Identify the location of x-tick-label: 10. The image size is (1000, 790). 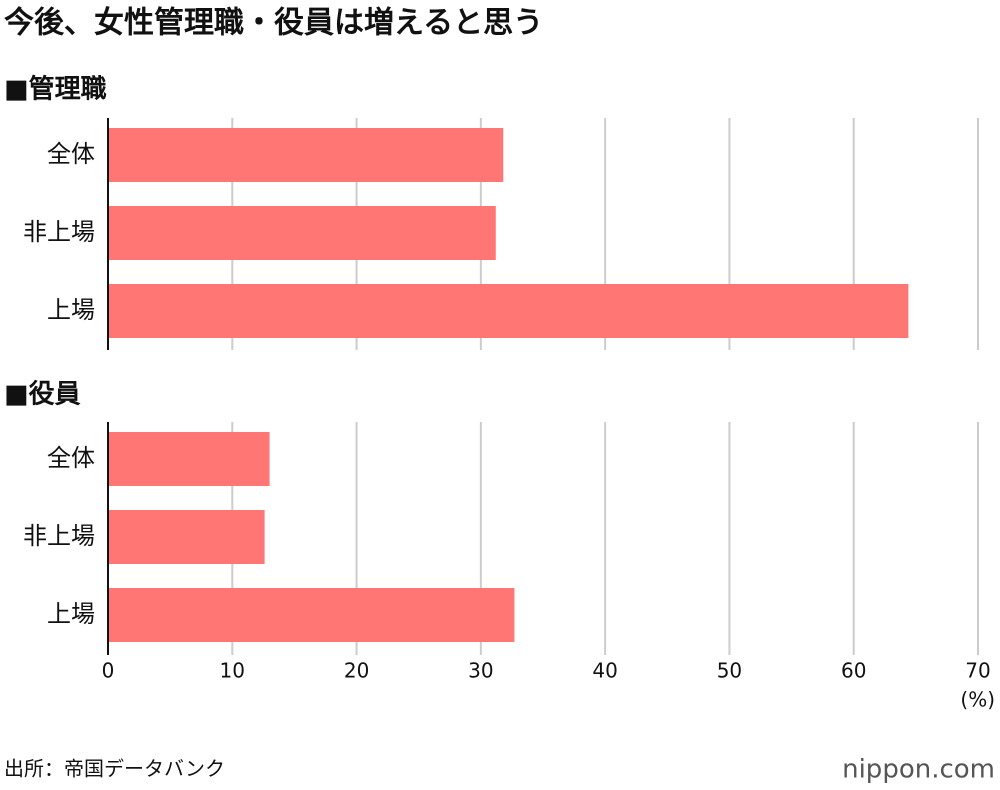
(232, 671).